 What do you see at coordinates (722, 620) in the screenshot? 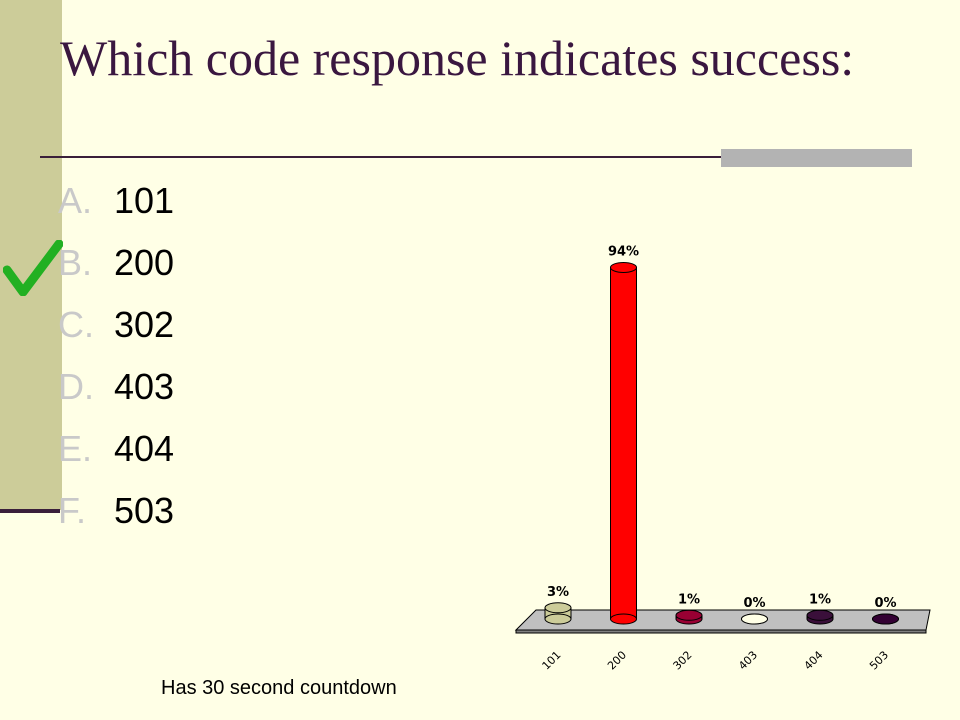
I see `chart-floor` at bounding box center [722, 620].